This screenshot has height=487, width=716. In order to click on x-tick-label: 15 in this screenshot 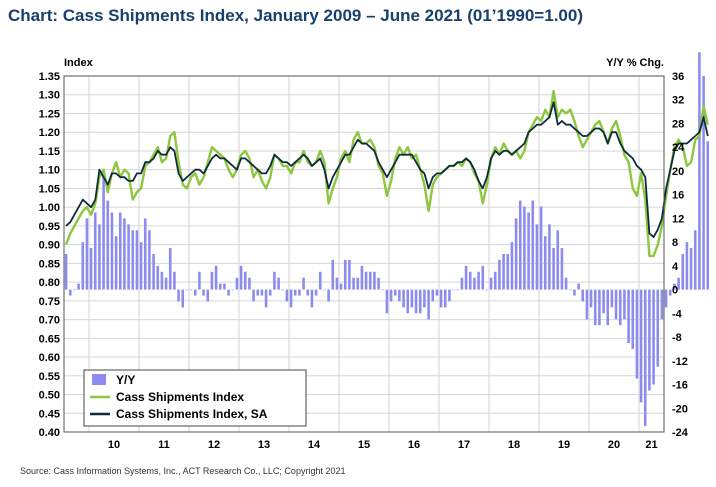, I will do `click(364, 445)`.